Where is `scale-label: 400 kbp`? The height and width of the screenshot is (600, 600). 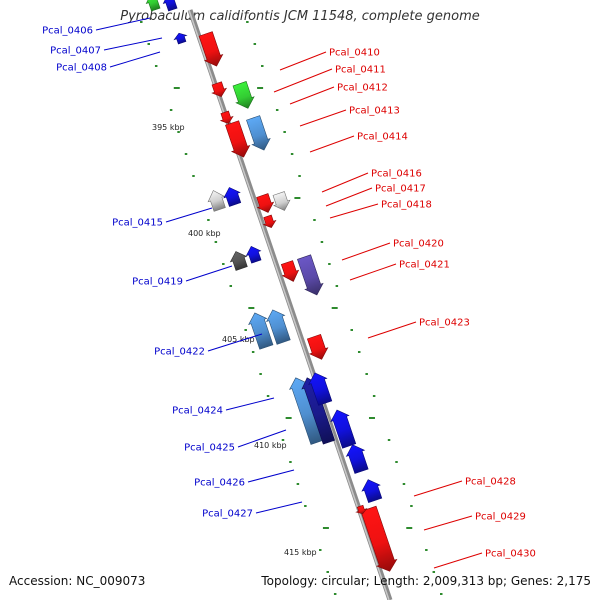 scale-label: 400 kbp is located at coordinates (204, 233).